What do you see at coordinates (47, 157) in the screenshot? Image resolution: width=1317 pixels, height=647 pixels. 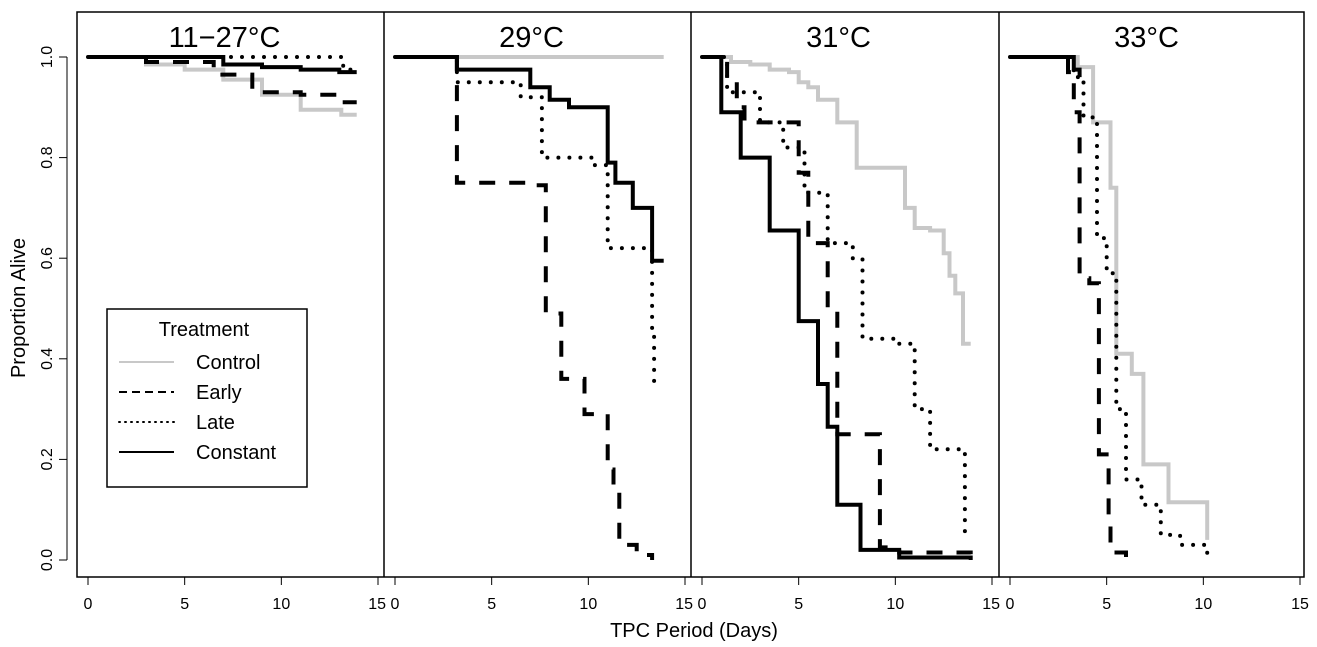 I see `y-tick-label: 0.8` at bounding box center [47, 157].